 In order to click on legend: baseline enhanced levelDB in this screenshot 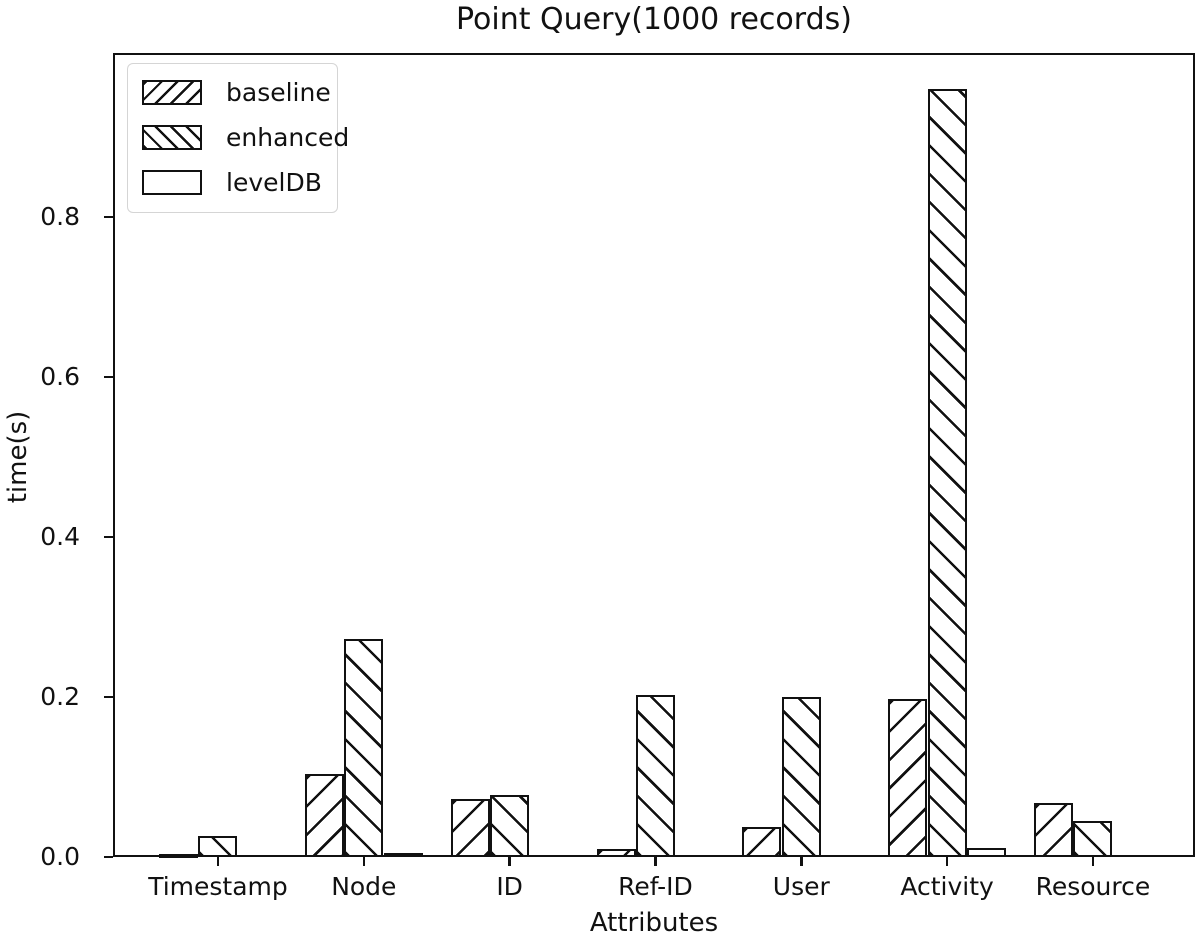, I will do `click(238, 138)`.